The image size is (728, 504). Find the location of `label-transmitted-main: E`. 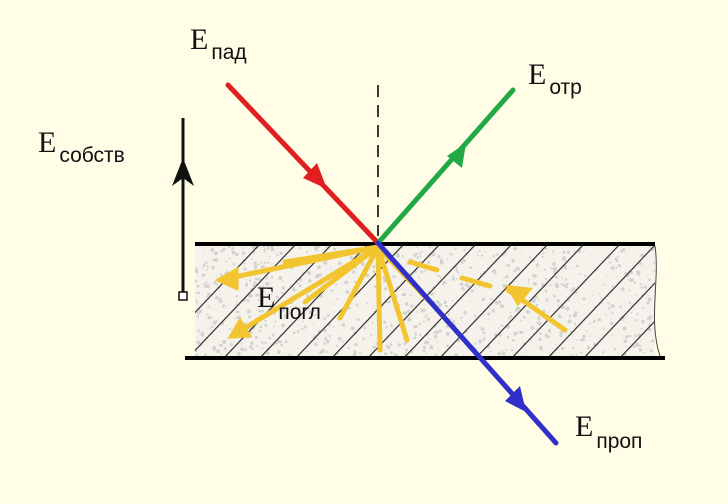

label-transmitted-main: E is located at coordinates (584, 426).